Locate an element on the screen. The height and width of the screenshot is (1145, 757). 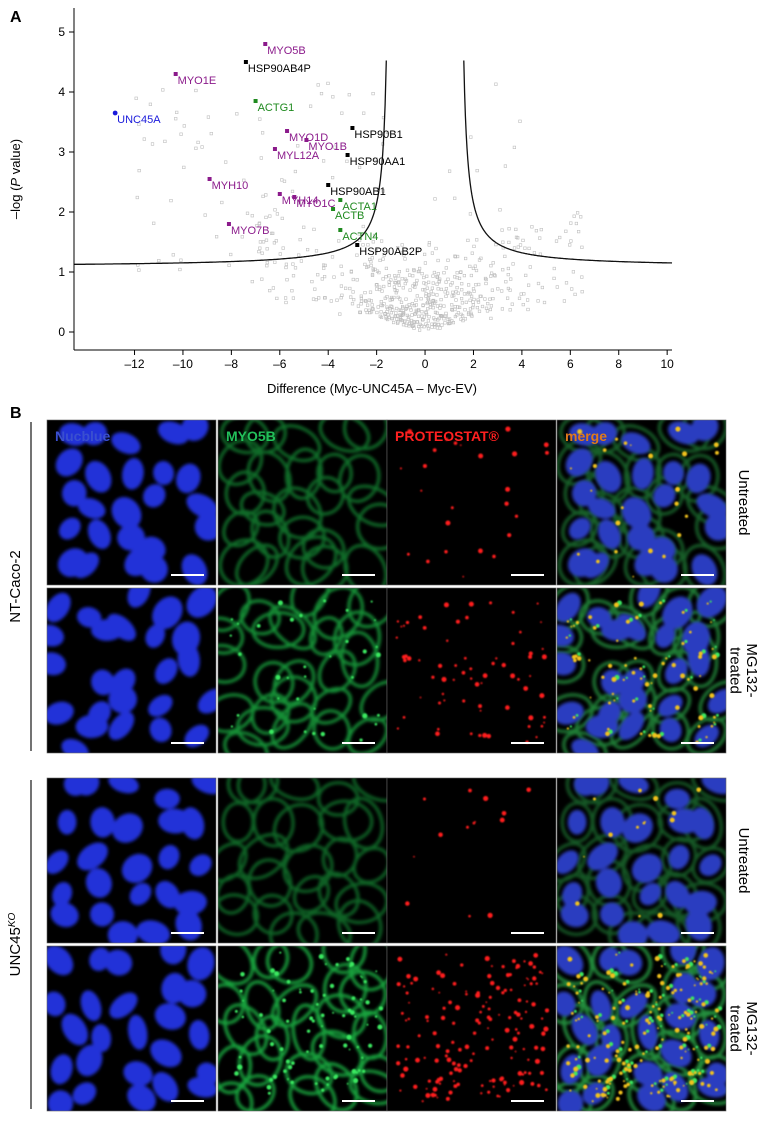
threshold-curve is located at coordinates (373, 163).